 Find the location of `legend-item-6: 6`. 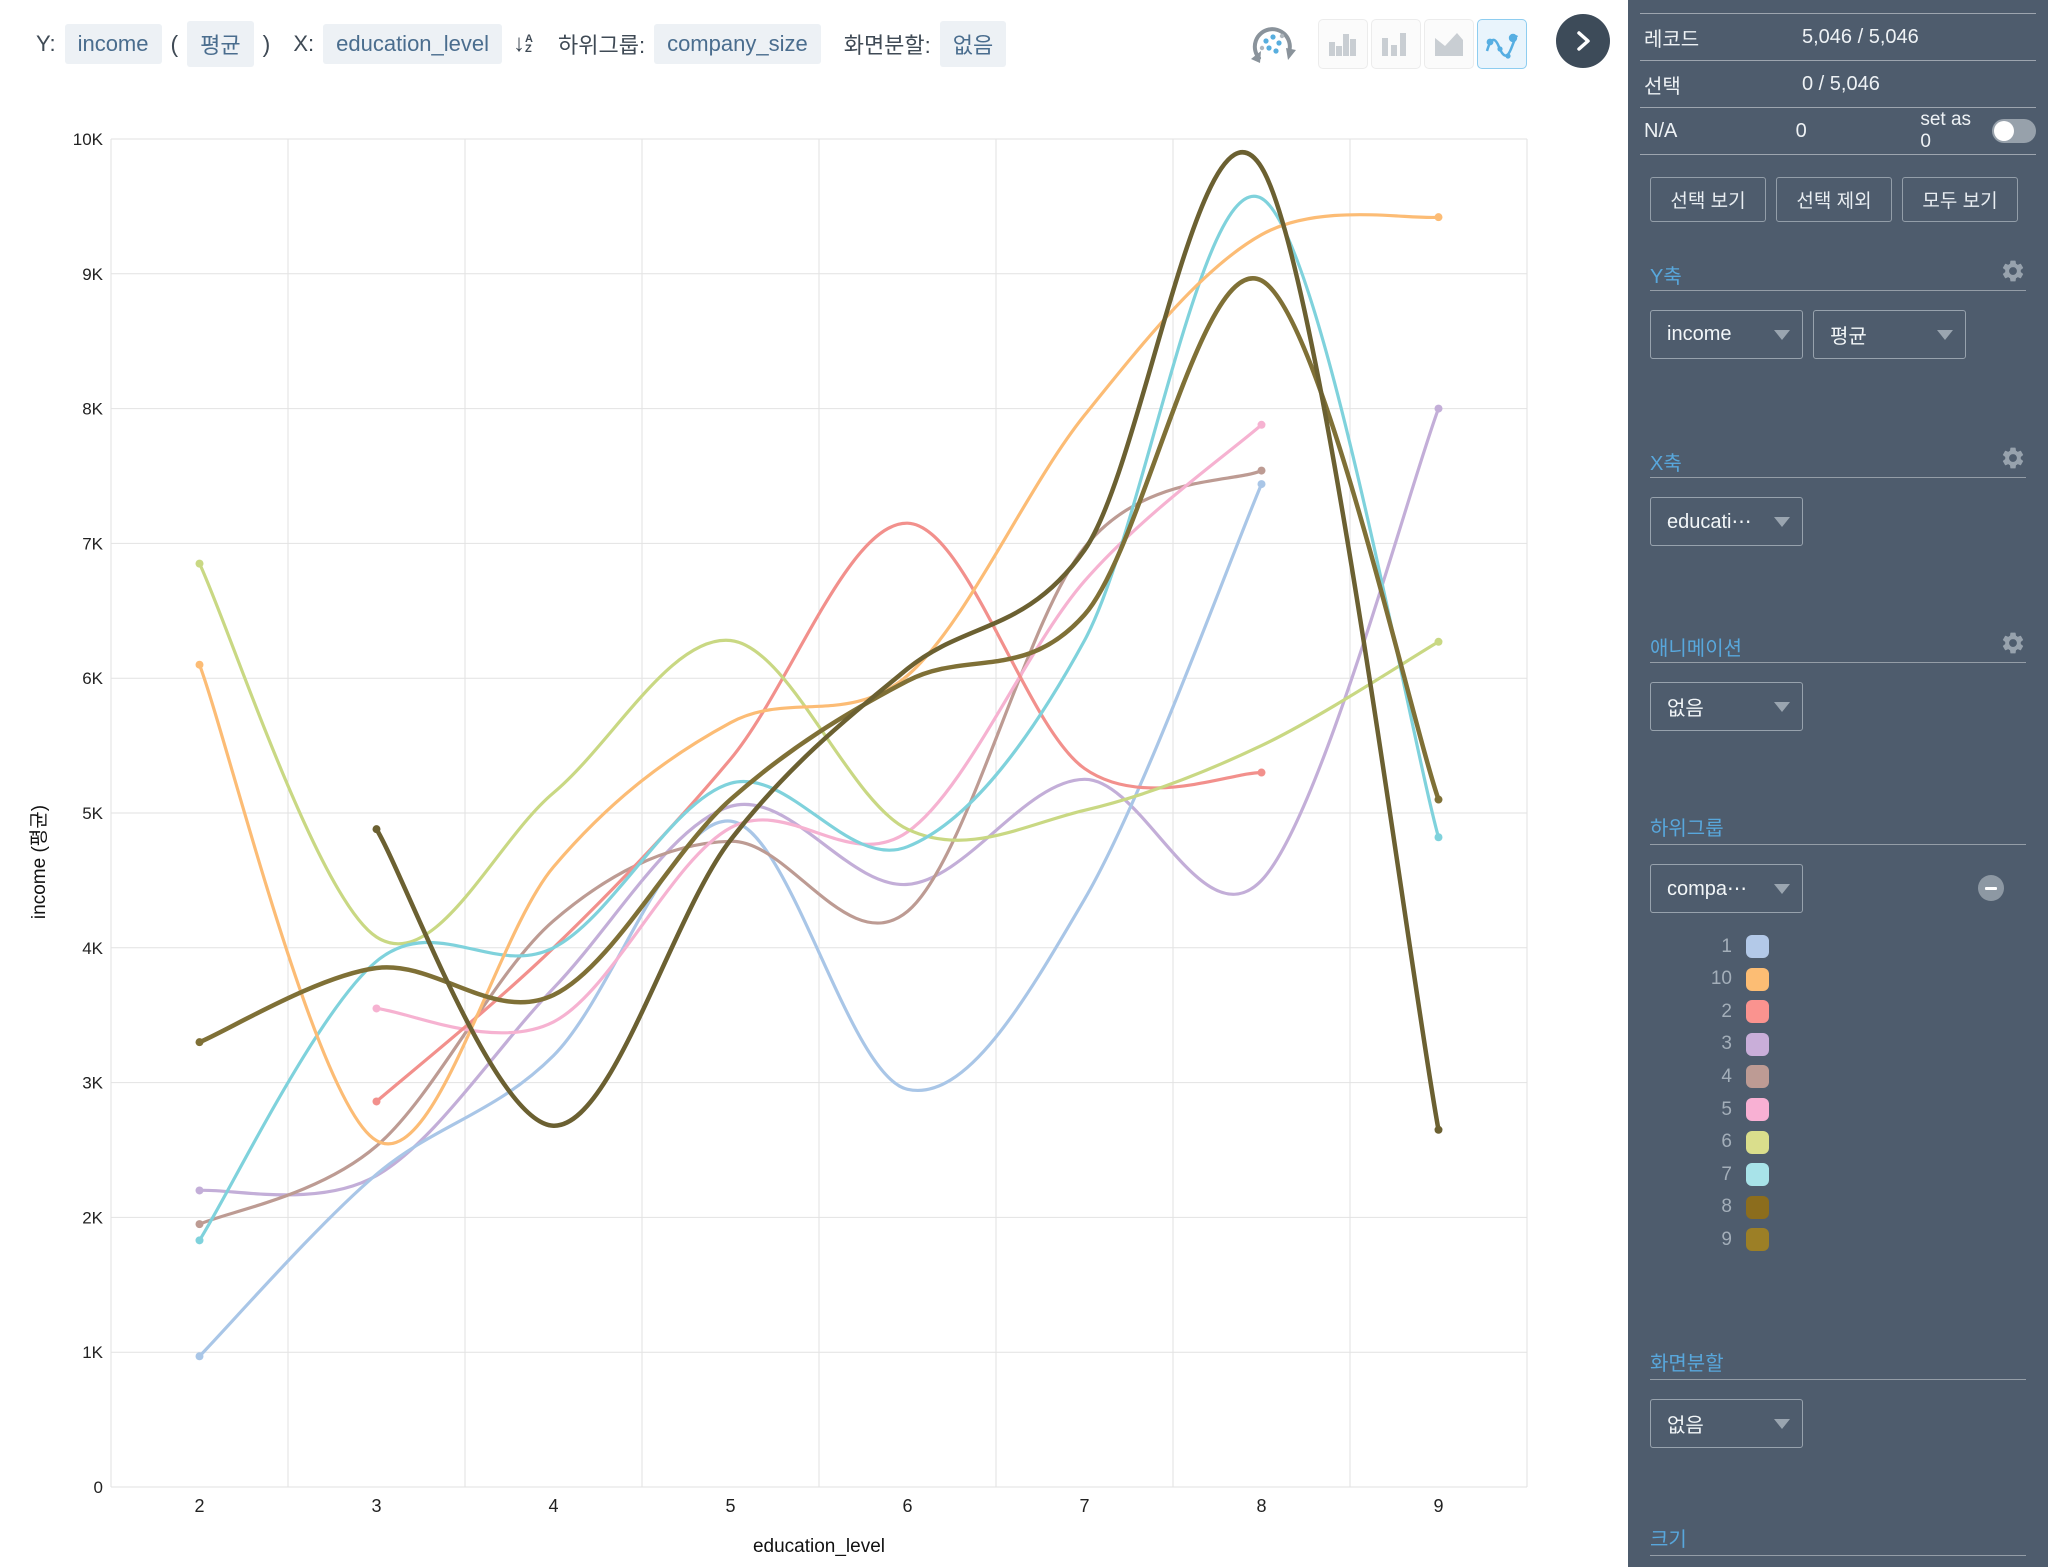

legend-item-6: 6 is located at coordinates (1750, 1142).